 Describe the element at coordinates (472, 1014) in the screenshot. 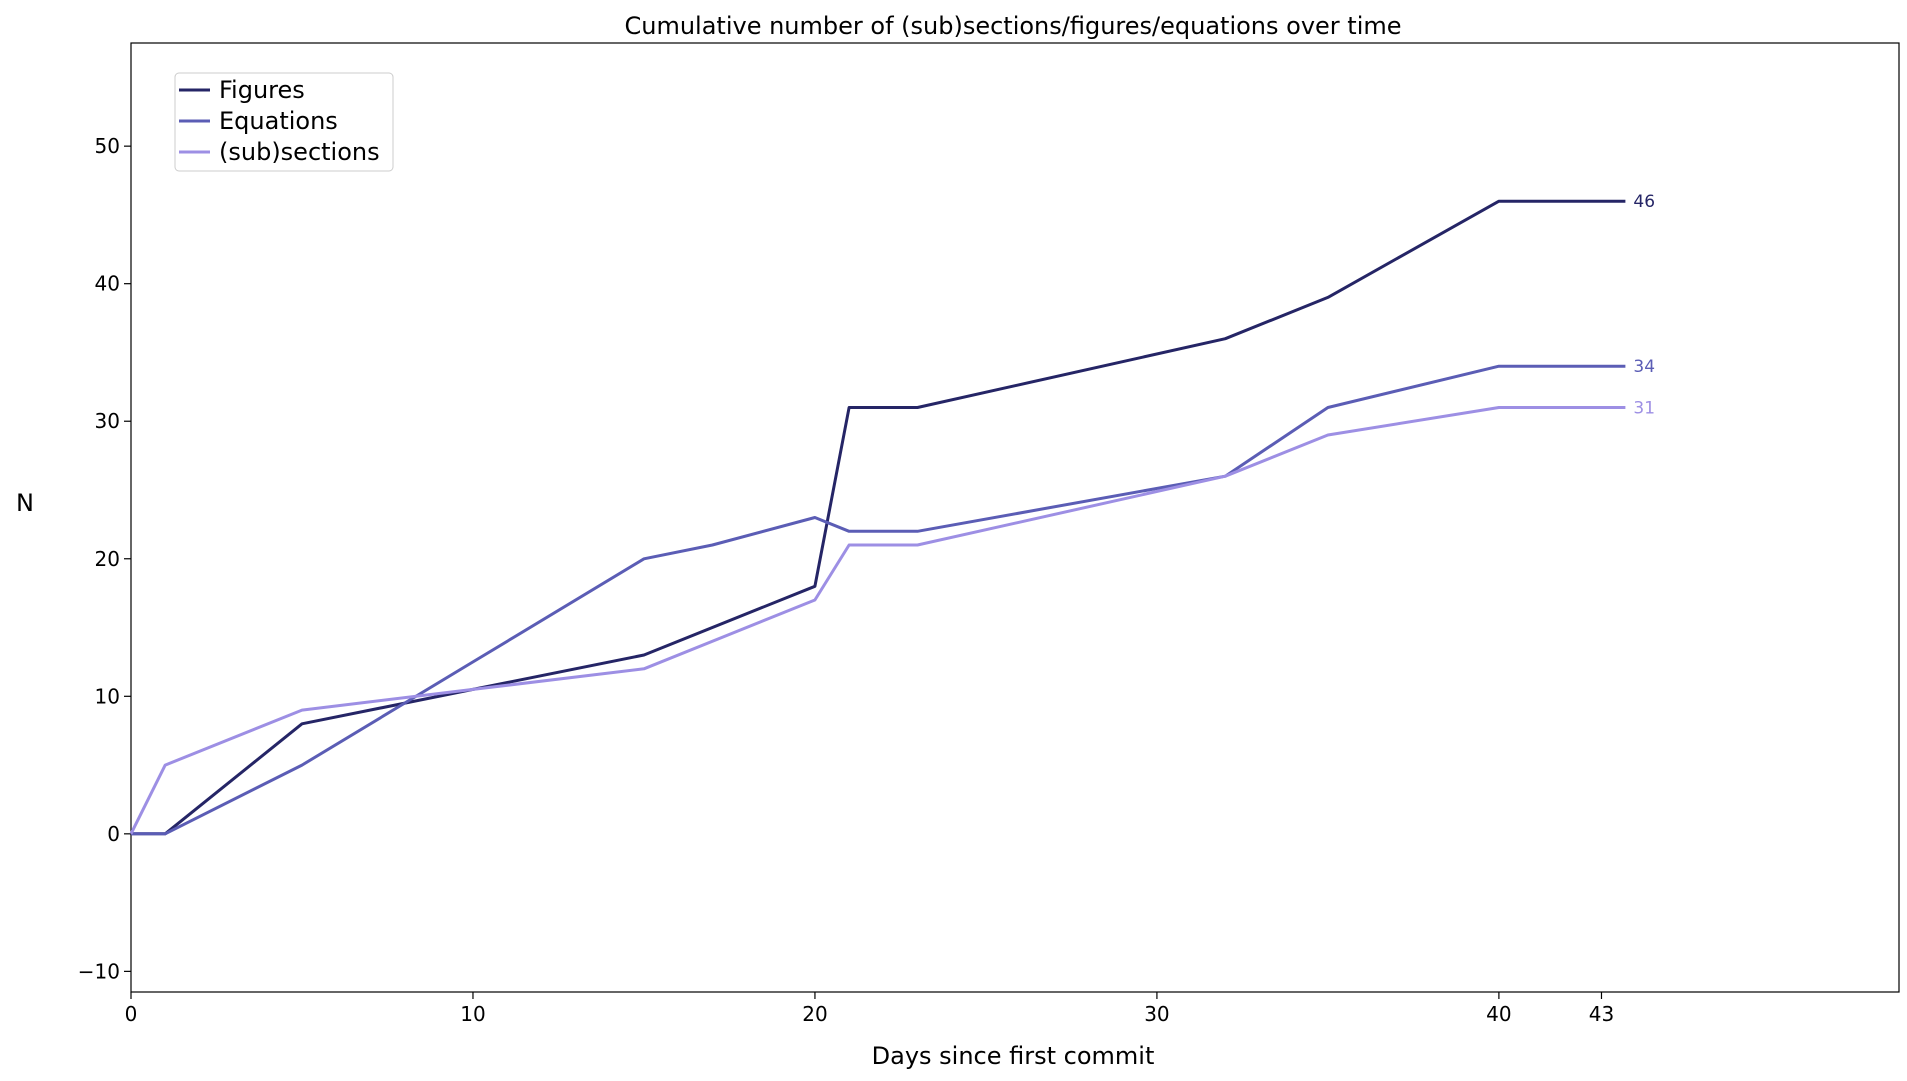

I see `x-tick-label: 10` at that location.